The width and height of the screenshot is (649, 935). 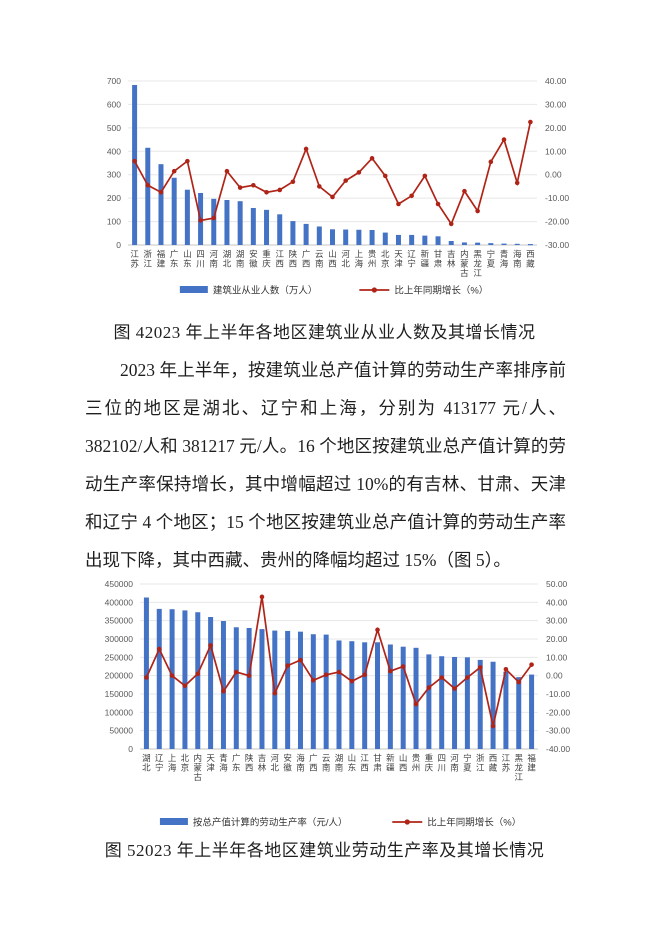 What do you see at coordinates (558, 694) in the screenshot?
I see `svg-text: -10.00` at bounding box center [558, 694].